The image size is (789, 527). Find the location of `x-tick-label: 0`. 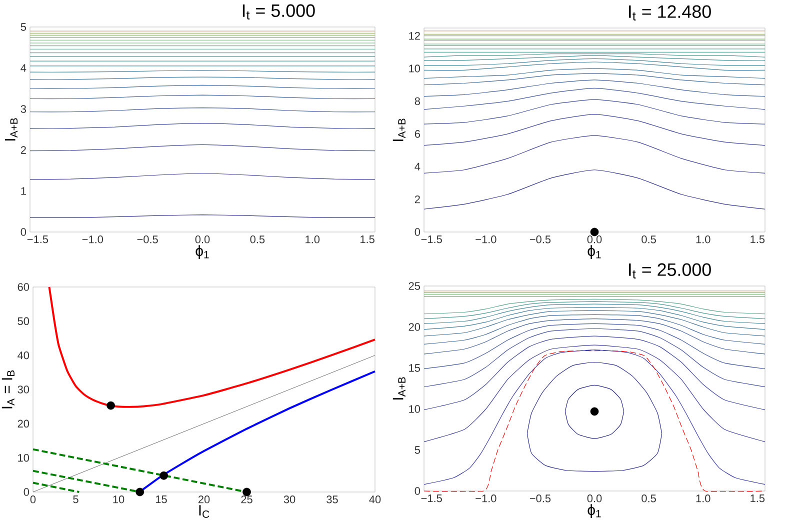

x-tick-label: 0 is located at coordinates (33, 500).